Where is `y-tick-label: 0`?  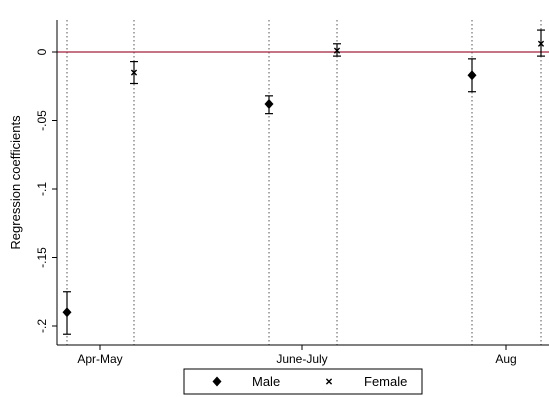
y-tick-label: 0 is located at coordinates (42, 51).